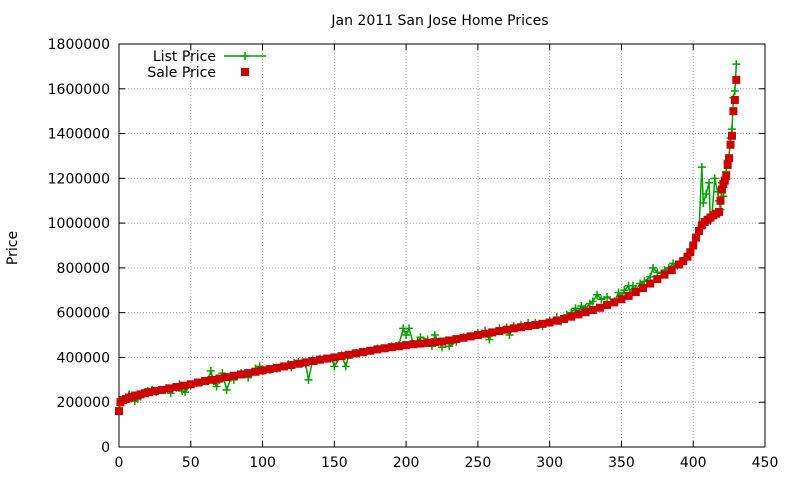 This screenshot has height=480, width=800. Describe the element at coordinates (119, 463) in the screenshot. I see `x-tick-label: 0` at that location.